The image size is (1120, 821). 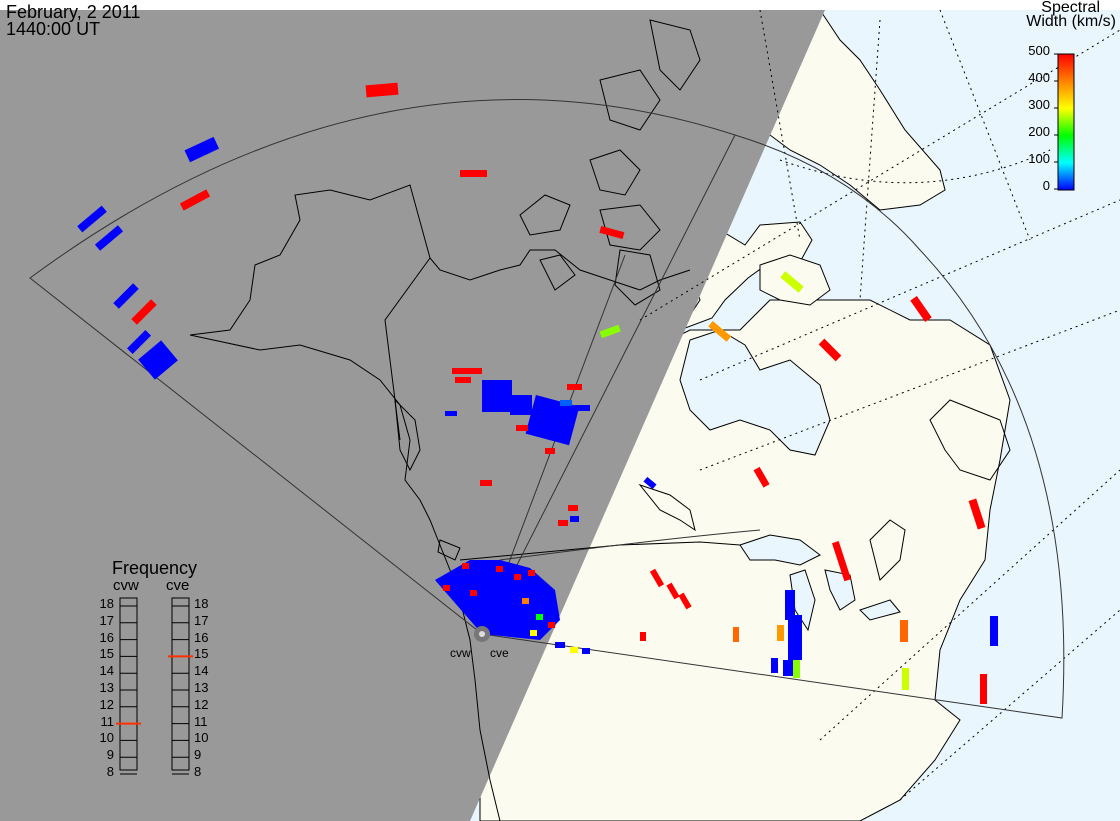 What do you see at coordinates (106, 704) in the screenshot?
I see `frequency-scale-label-cvw: 12` at bounding box center [106, 704].